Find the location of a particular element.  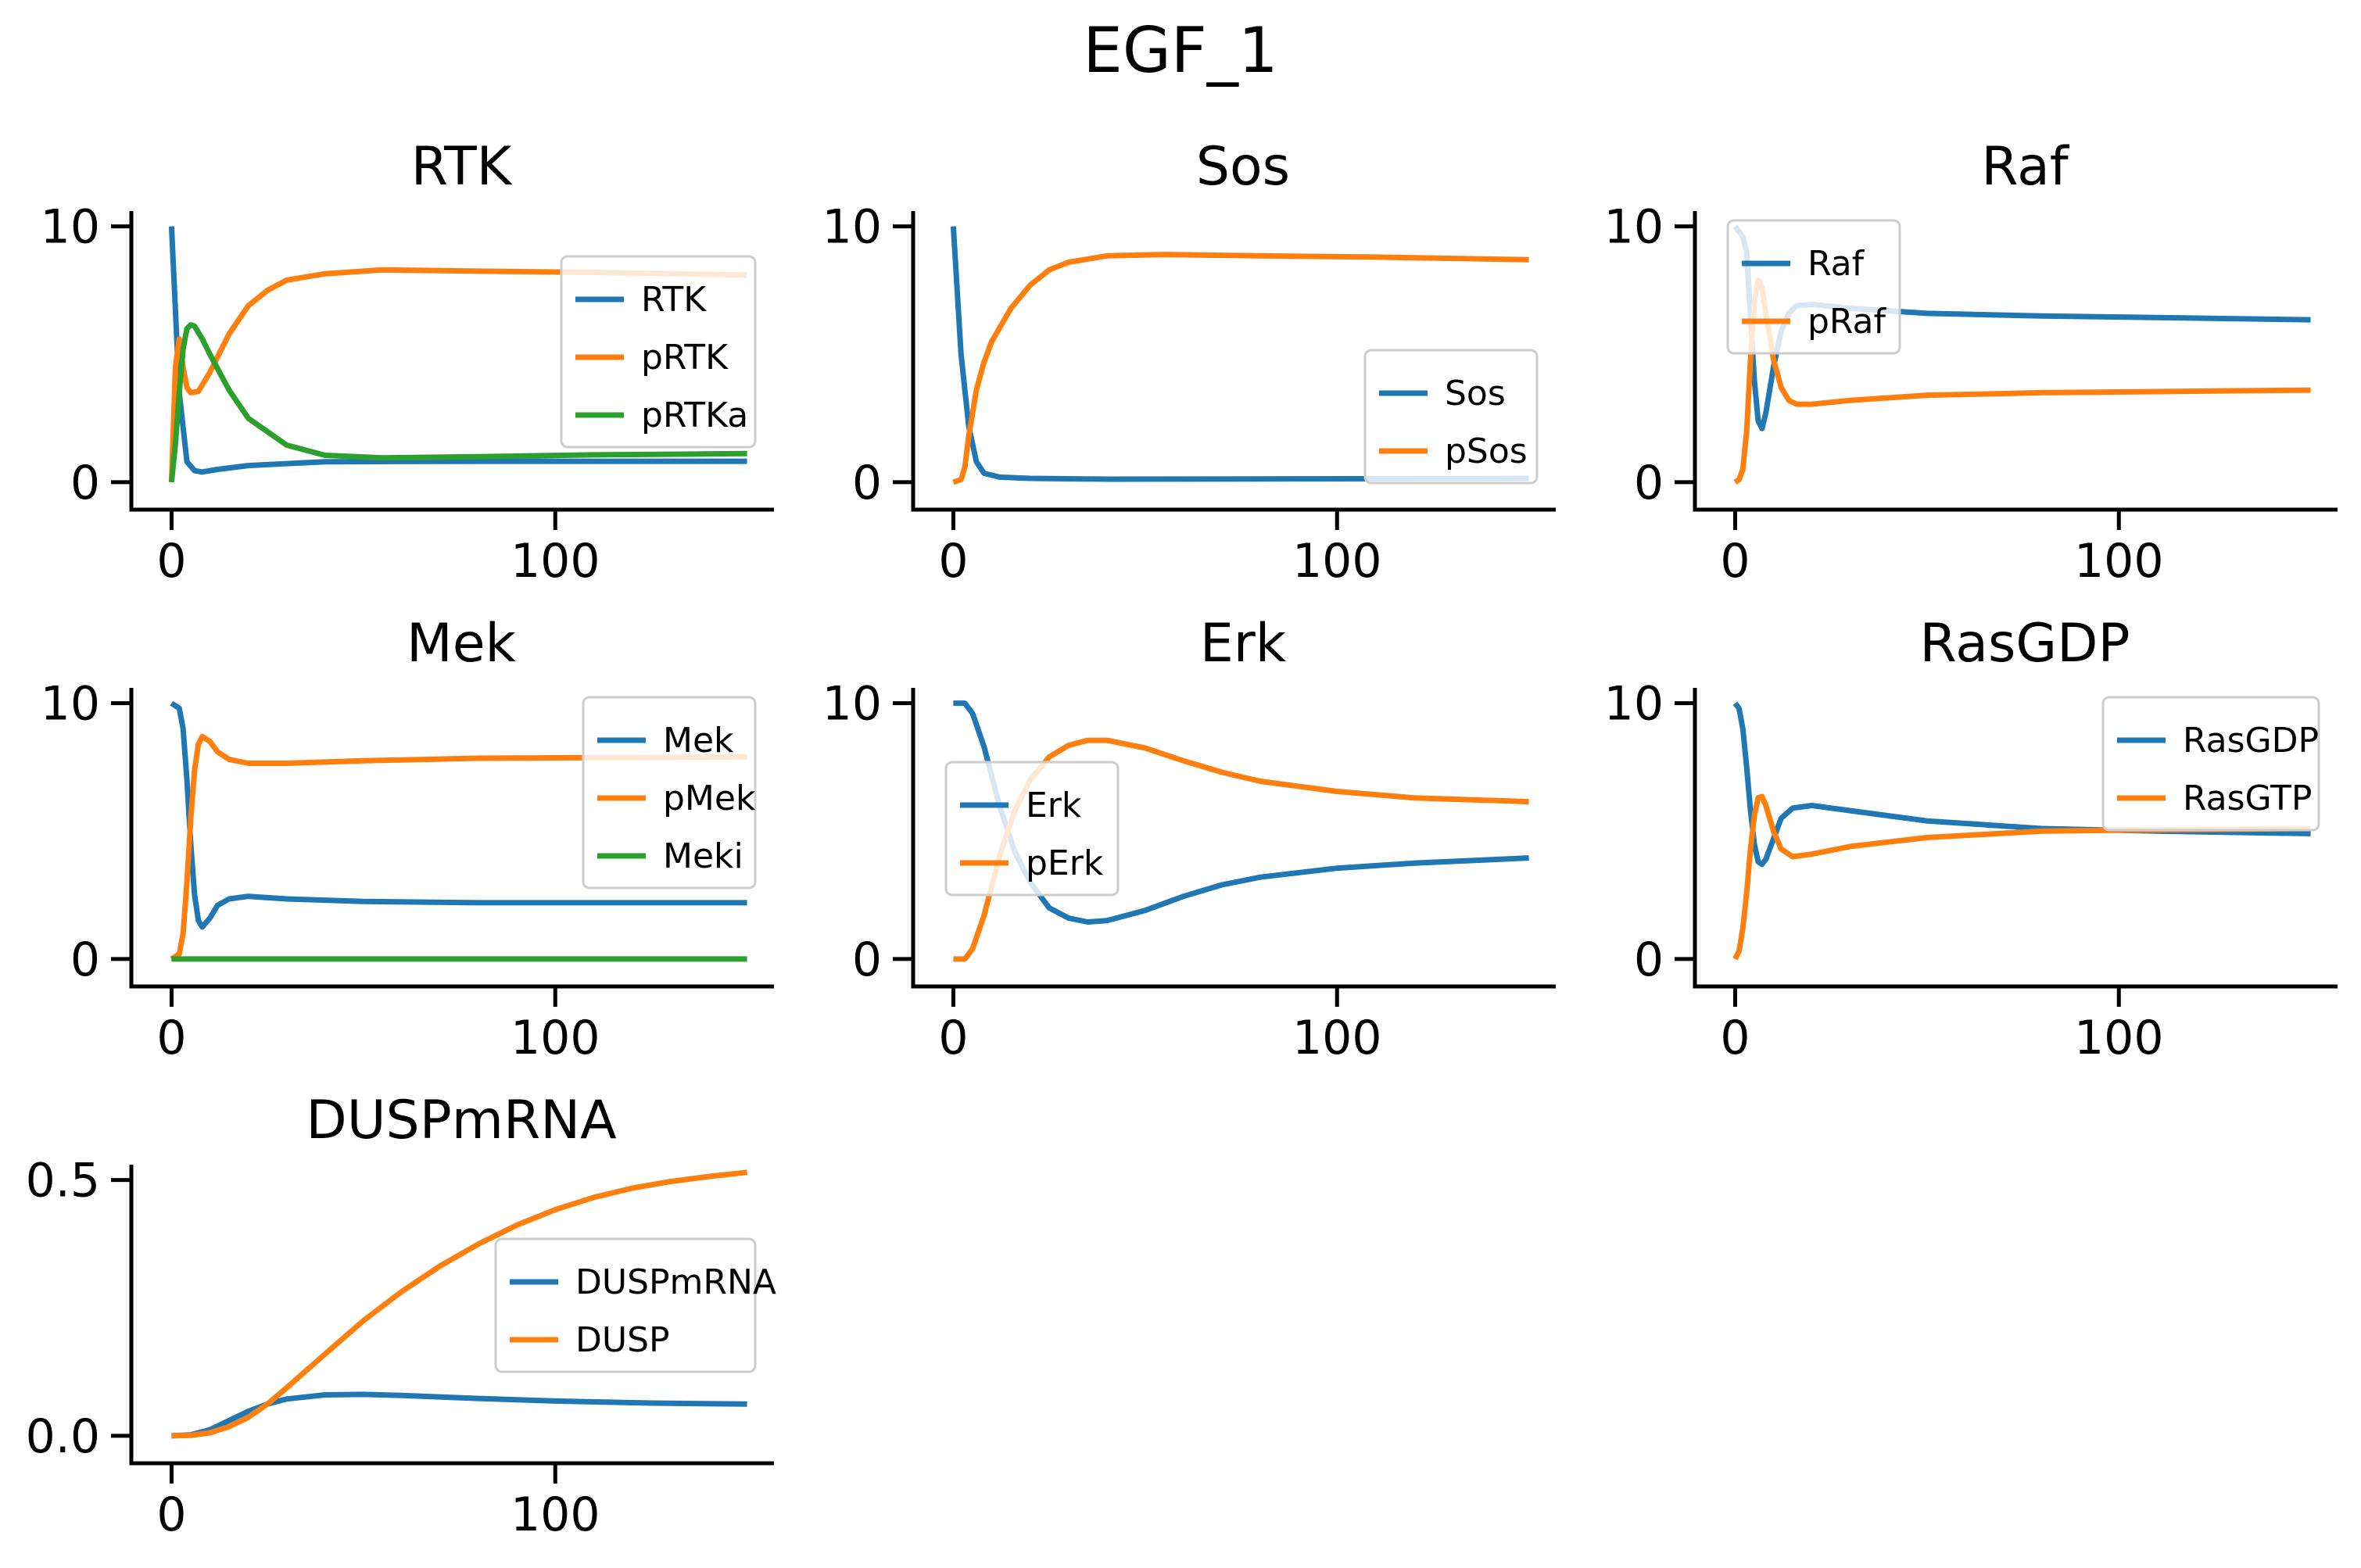

panel-mek: Mek 0 100 0 10 Mek pMek Meki is located at coordinates (408, 839).